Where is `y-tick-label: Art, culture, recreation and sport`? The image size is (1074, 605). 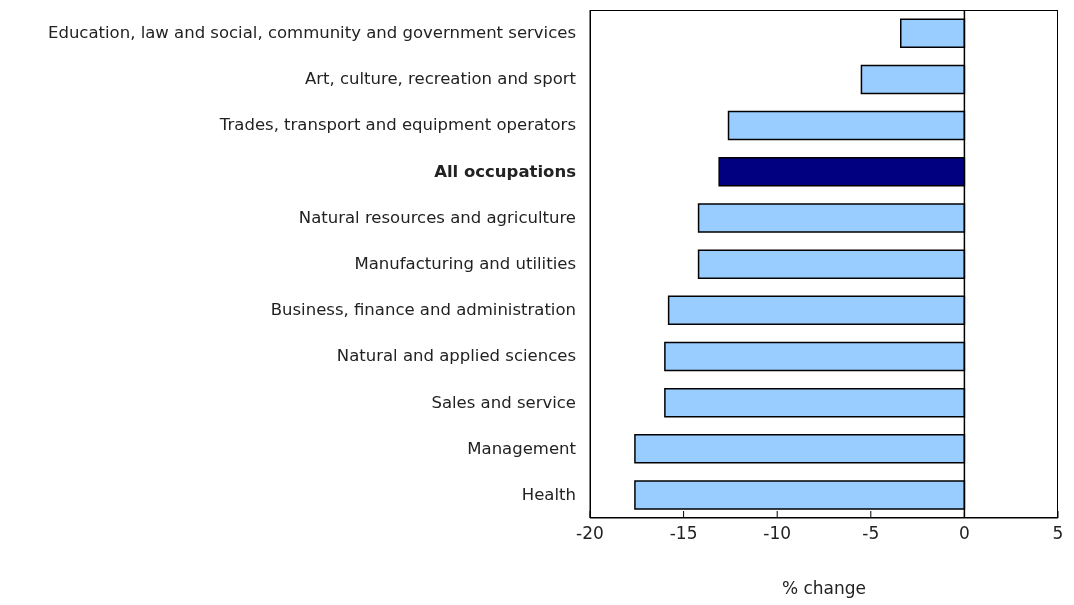
y-tick-label: Art, culture, recreation and sport is located at coordinates (440, 79).